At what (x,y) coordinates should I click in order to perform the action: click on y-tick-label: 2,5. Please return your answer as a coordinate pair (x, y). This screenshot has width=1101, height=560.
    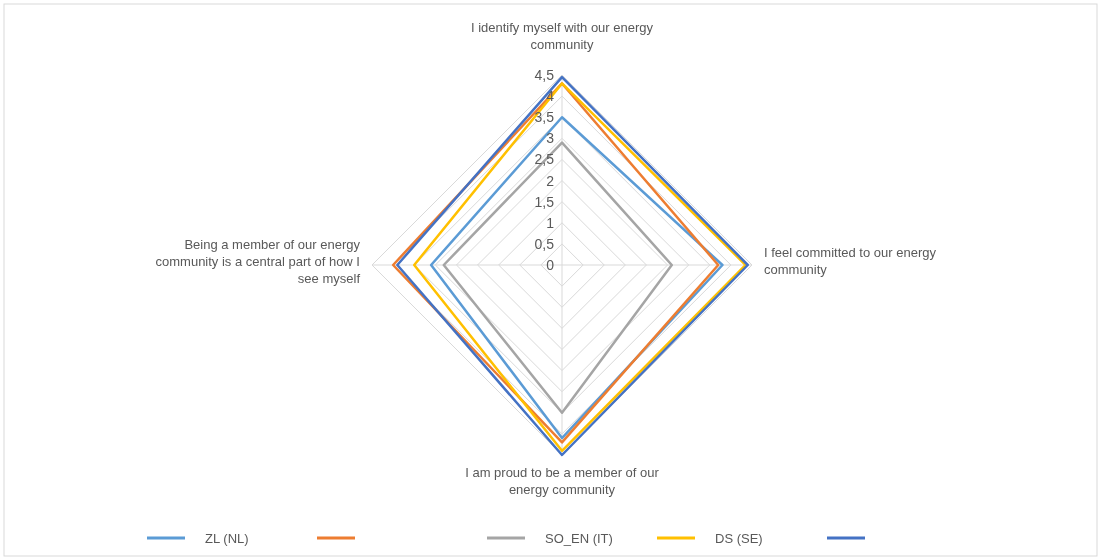
    Looking at the image, I should click on (544, 159).